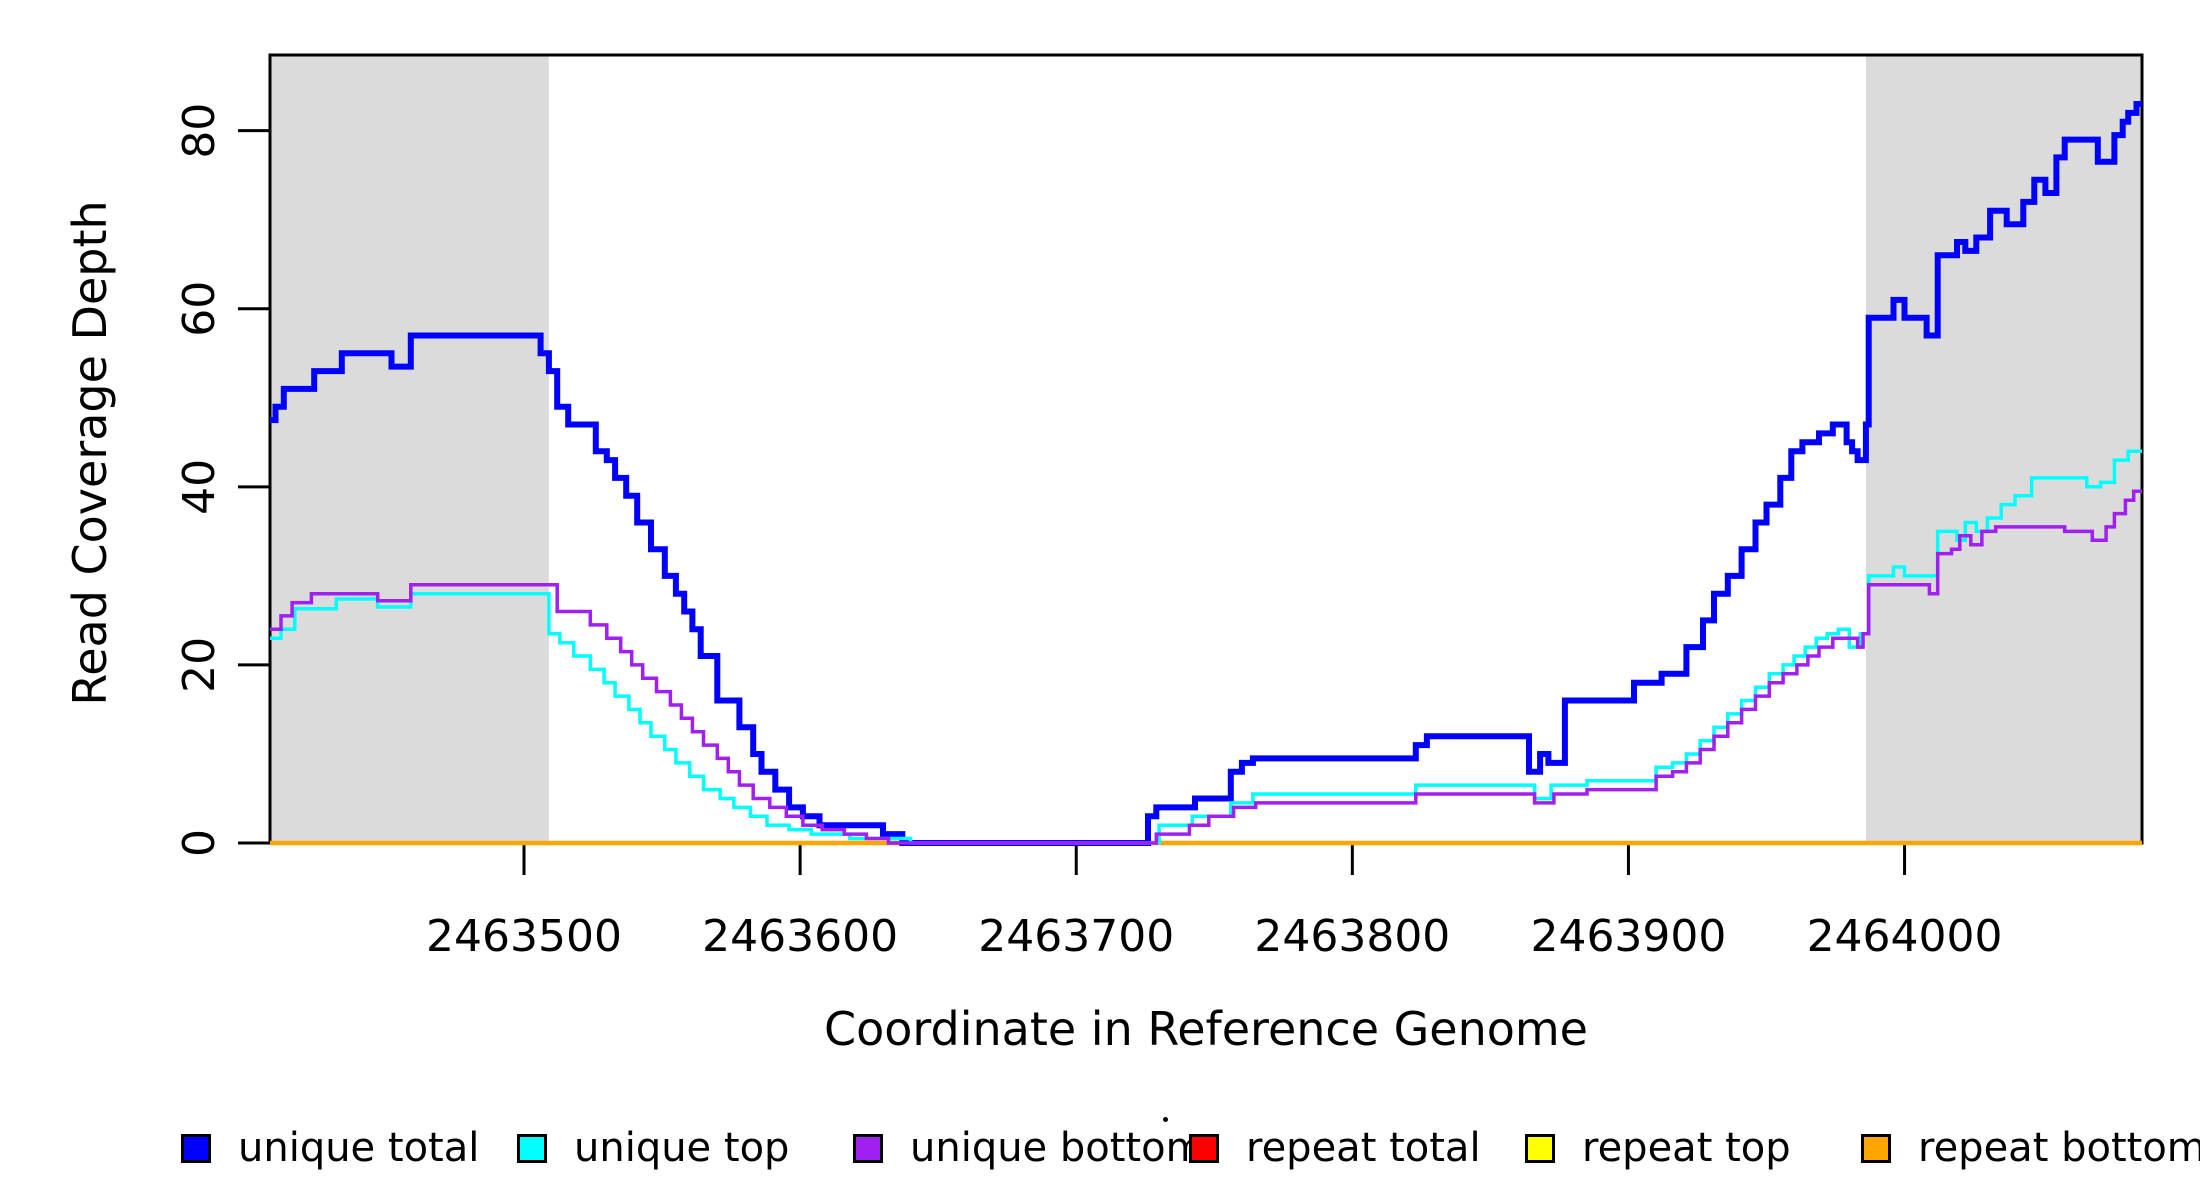 This screenshot has height=1200, width=2200. I want to click on legend-label: repeat top, so click(1686, 1148).